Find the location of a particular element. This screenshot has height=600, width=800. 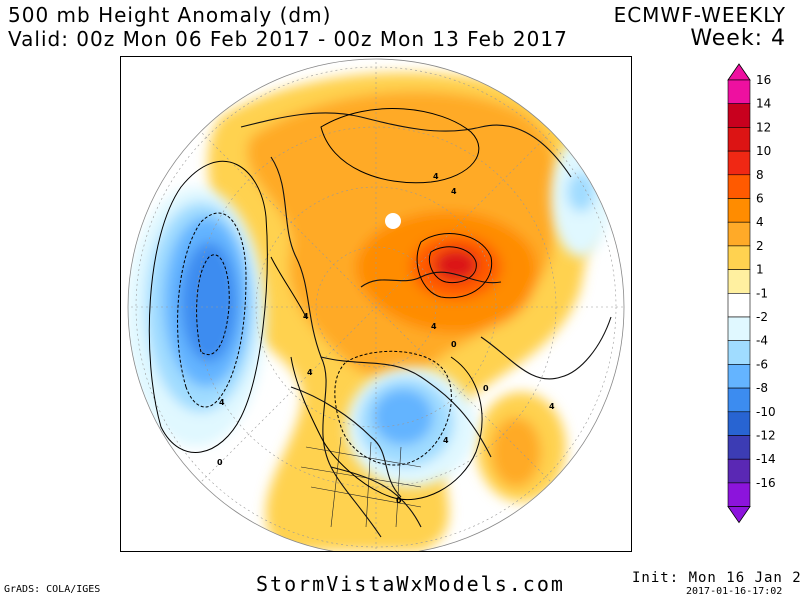

legend-label: -8 is located at coordinates (762, 388).